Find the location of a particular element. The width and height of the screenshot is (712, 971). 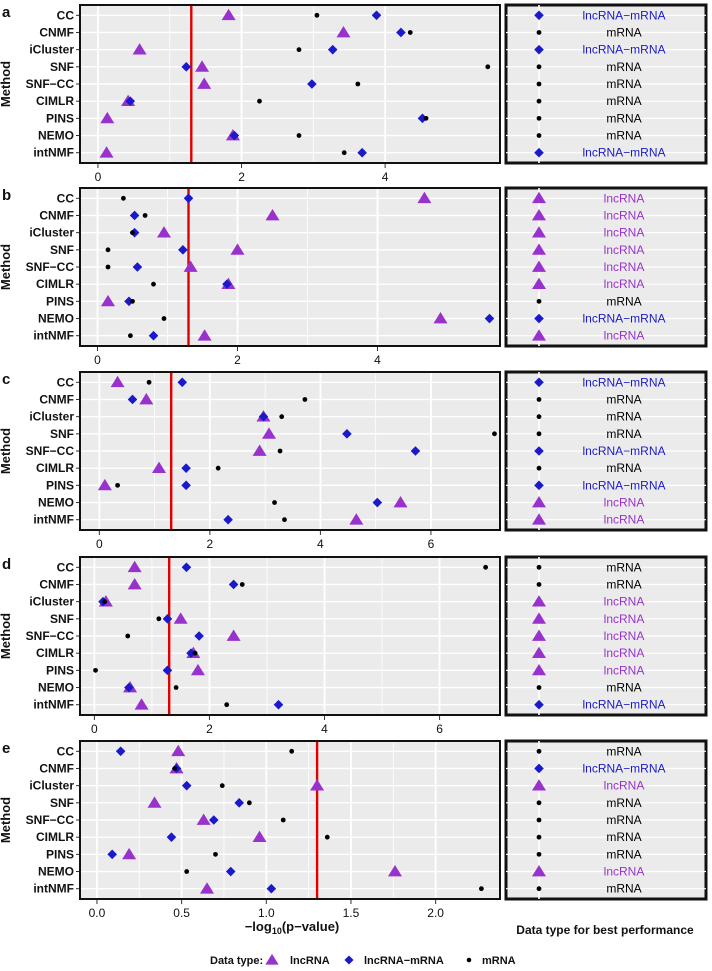

x-tick-label: 0 is located at coordinates (94, 729).